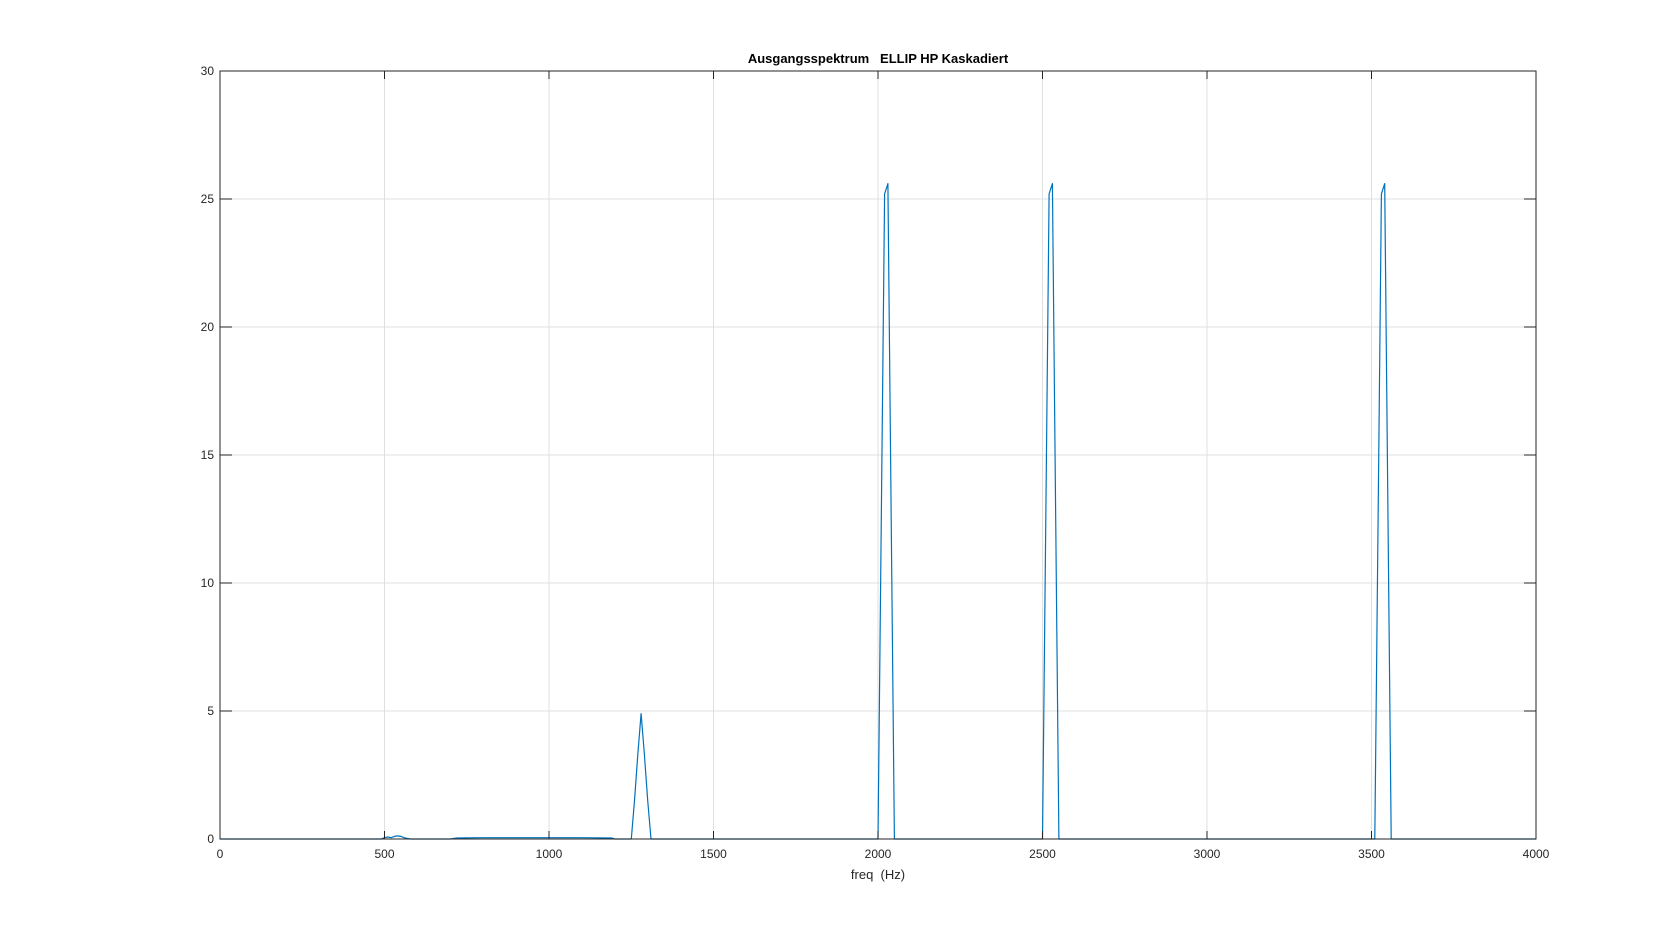 This screenshot has height=933, width=1680. What do you see at coordinates (878, 854) in the screenshot?
I see `x-tick-label: 2000` at bounding box center [878, 854].